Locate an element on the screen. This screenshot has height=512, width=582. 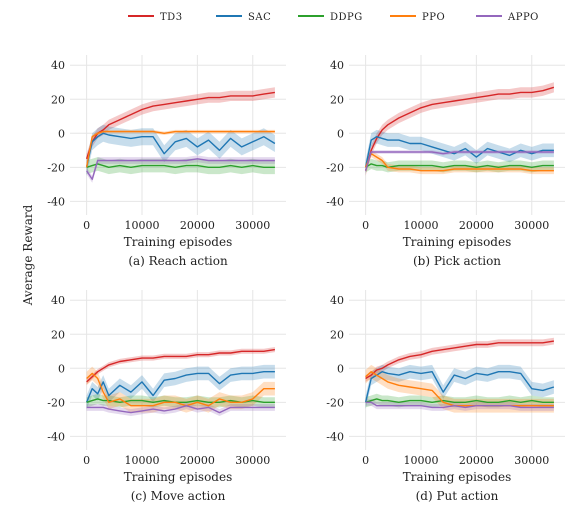
legend-label-td3: TD3 is located at coordinates (171, 17).